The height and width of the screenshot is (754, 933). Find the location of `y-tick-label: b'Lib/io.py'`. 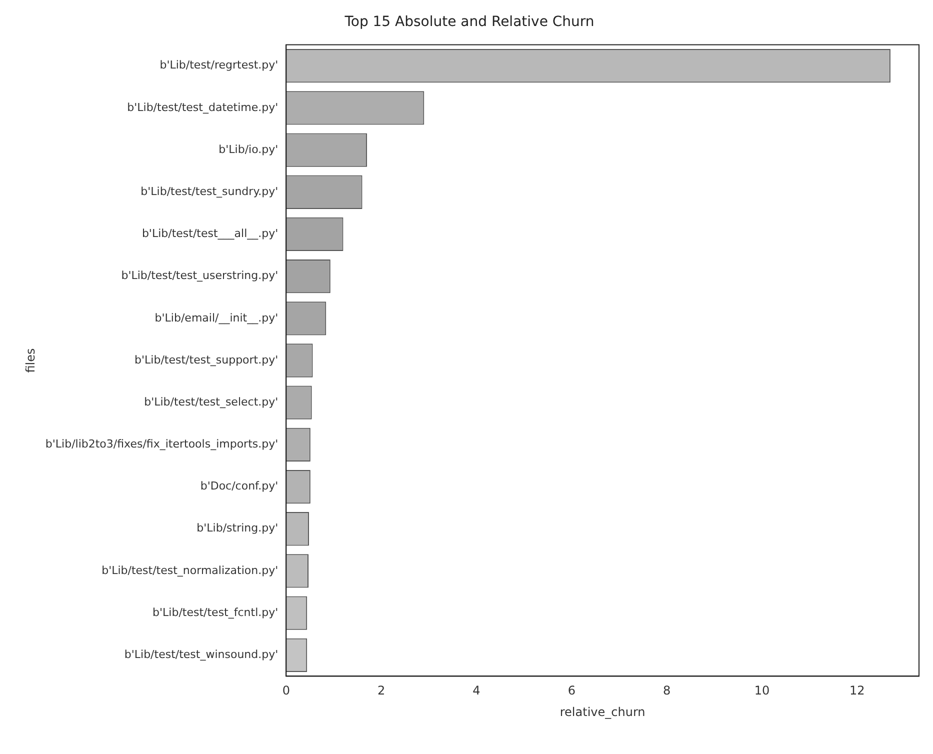

y-tick-label: b'Lib/io.py' is located at coordinates (248, 149).